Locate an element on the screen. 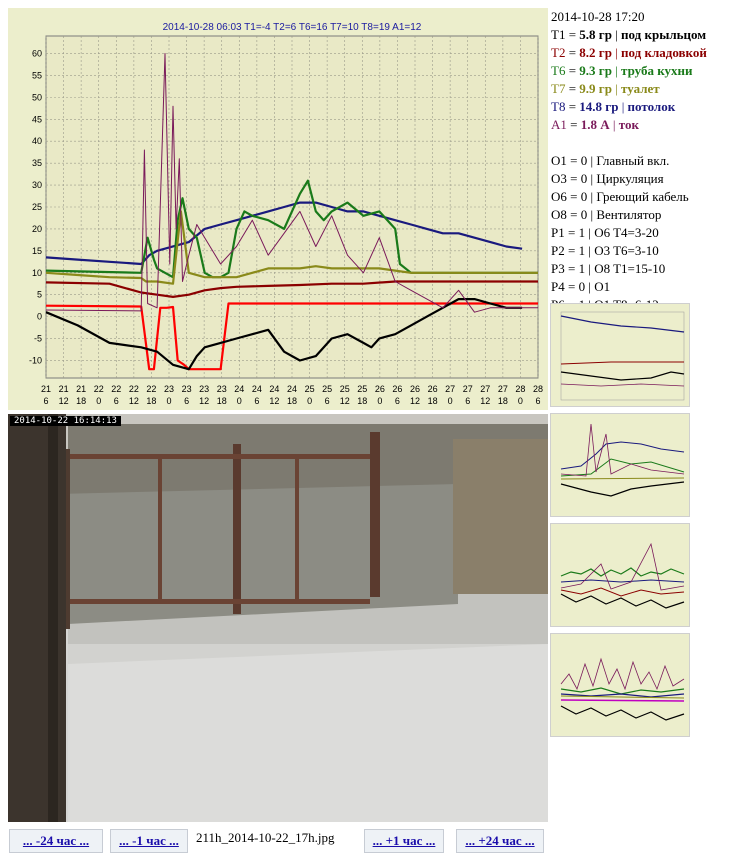  sensor-value: 8.2 гр is located at coordinates (595, 52).